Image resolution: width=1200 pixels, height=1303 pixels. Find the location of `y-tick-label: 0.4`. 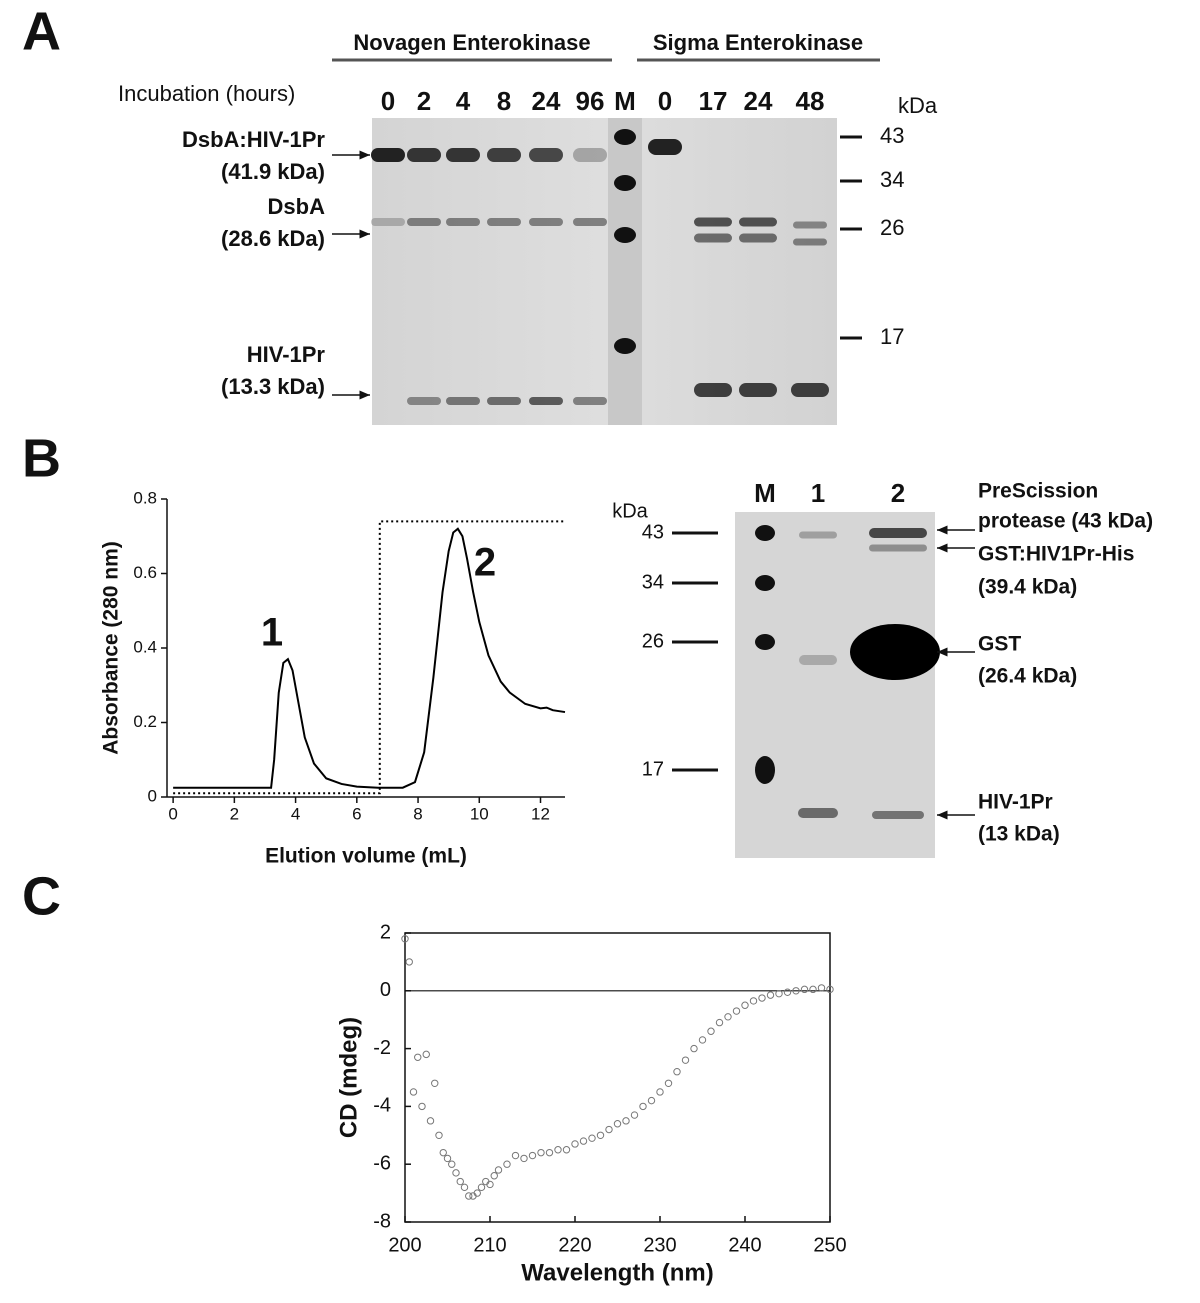

y-tick-label: 0.4 is located at coordinates (145, 646).